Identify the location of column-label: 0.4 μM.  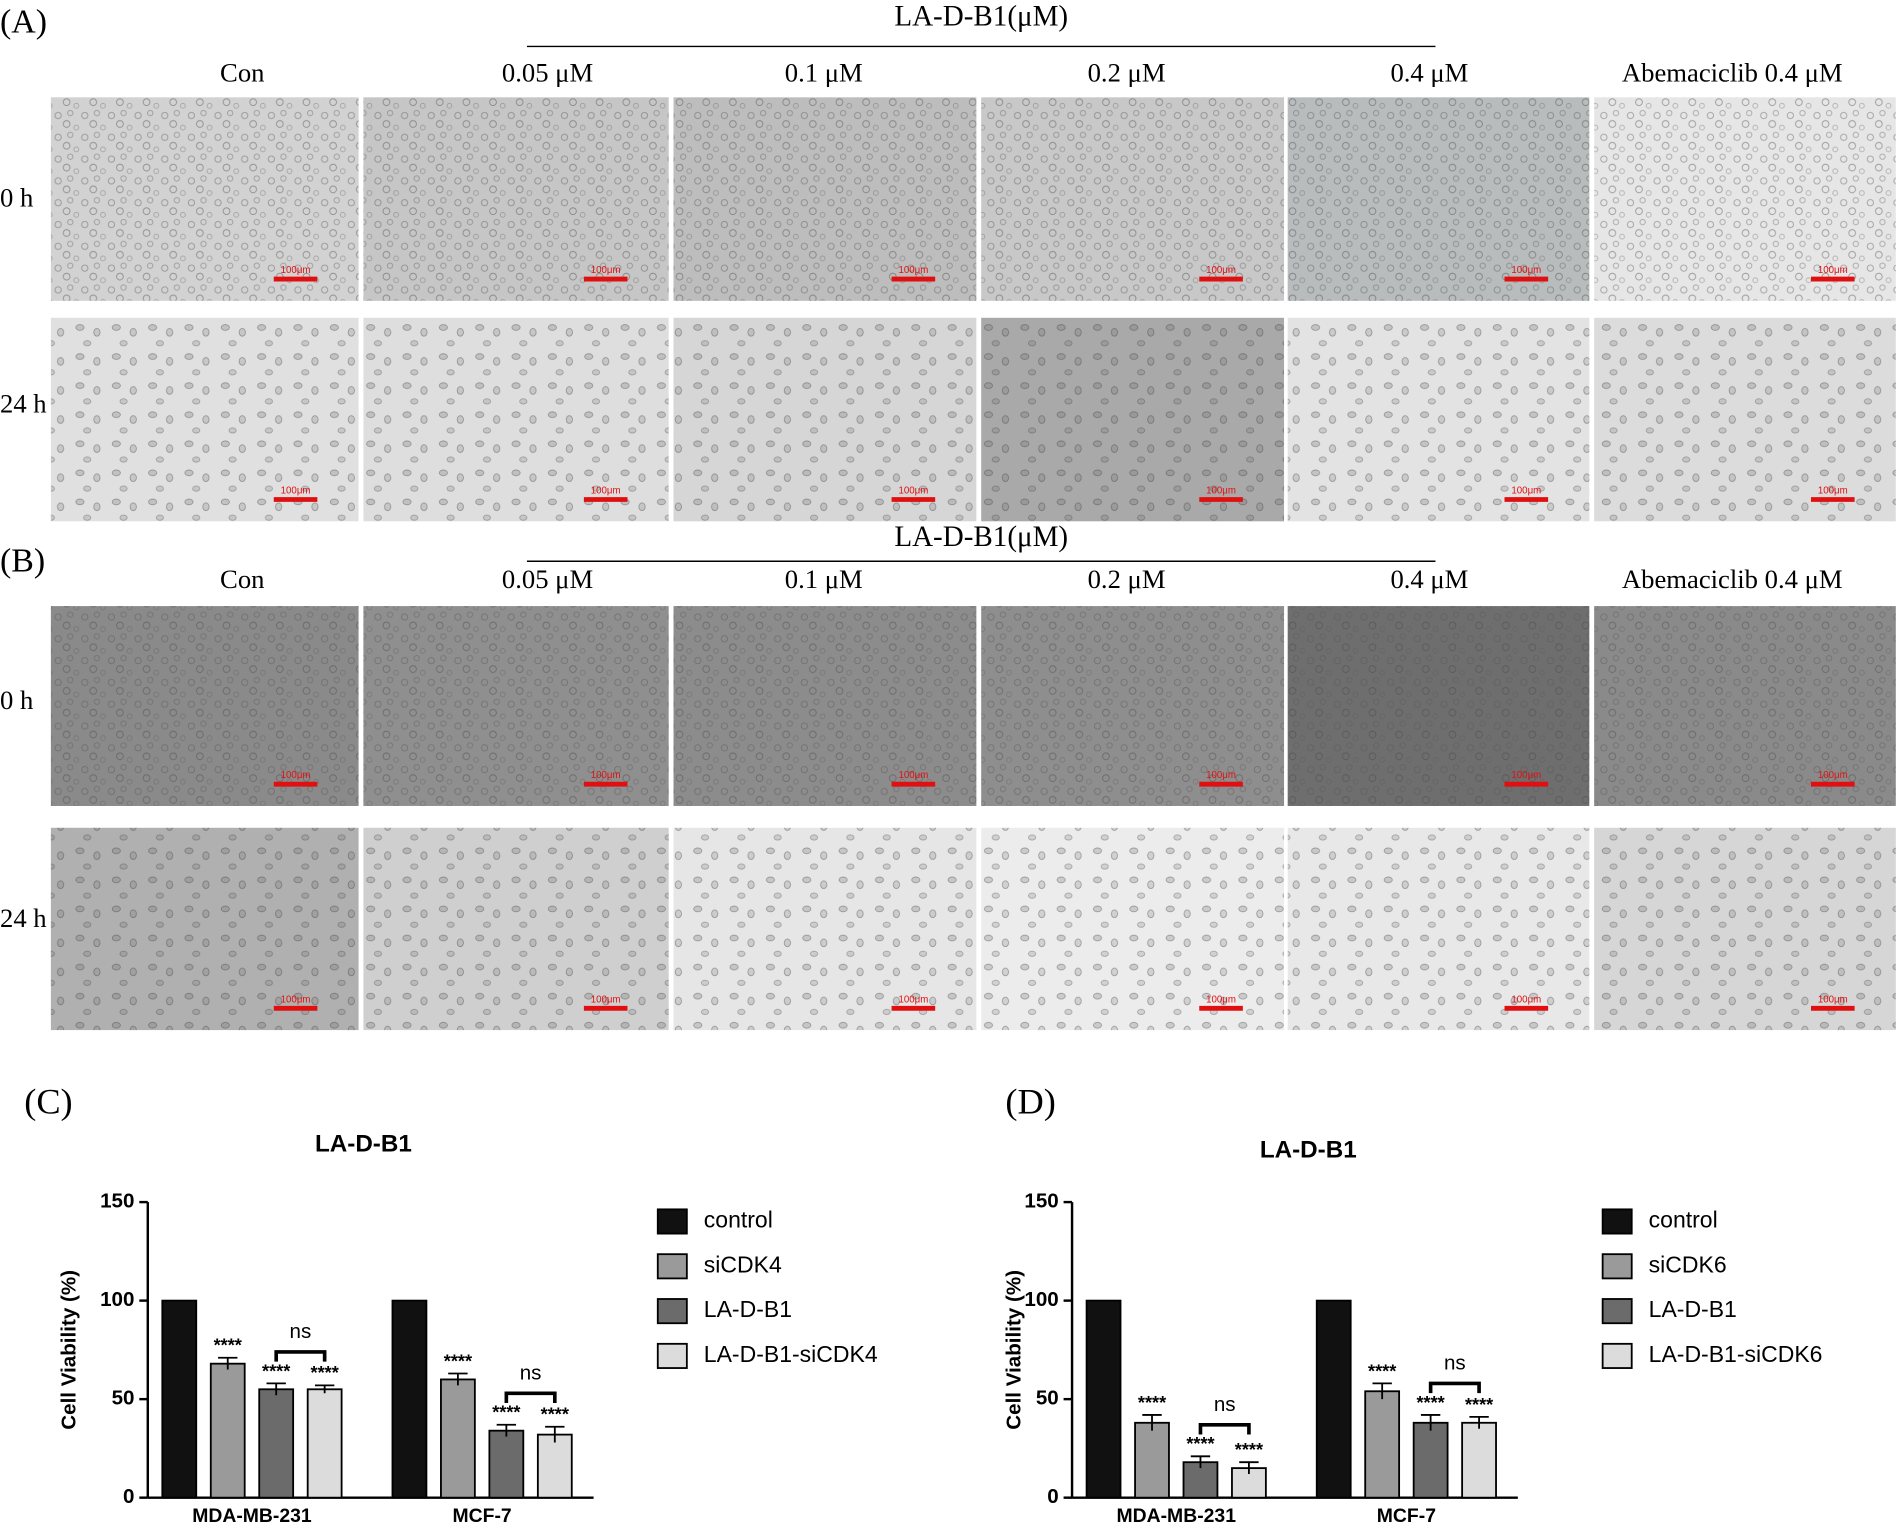
(1429, 73).